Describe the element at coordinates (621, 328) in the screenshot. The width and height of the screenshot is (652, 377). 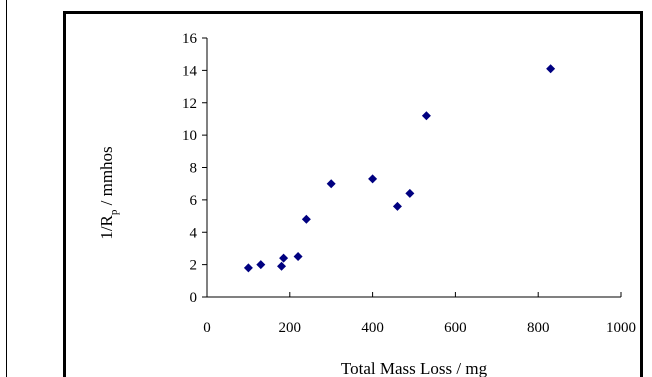
I see `x-tick-label: 1000` at that location.